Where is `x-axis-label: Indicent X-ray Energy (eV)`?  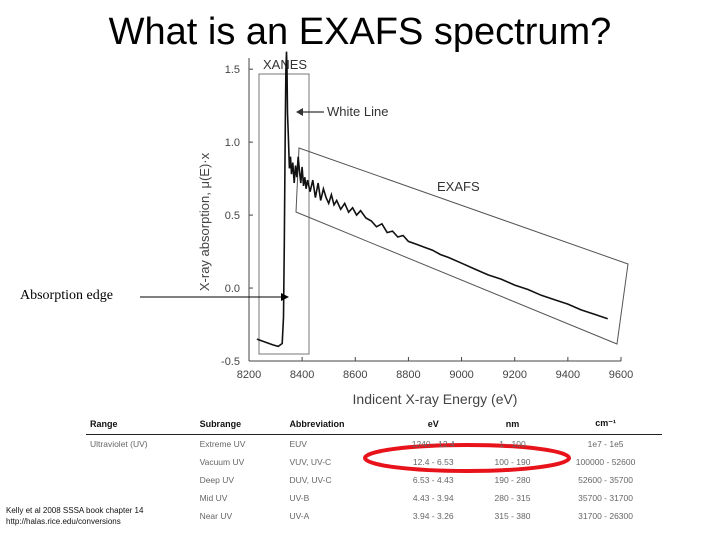 x-axis-label: Indicent X-ray Energy (eV) is located at coordinates (435, 399).